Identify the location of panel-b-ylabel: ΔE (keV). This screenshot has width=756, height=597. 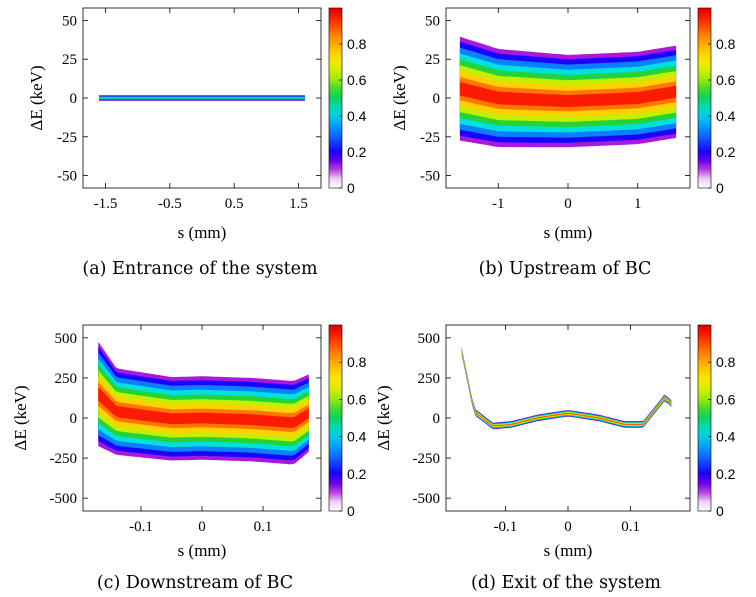
(399, 97).